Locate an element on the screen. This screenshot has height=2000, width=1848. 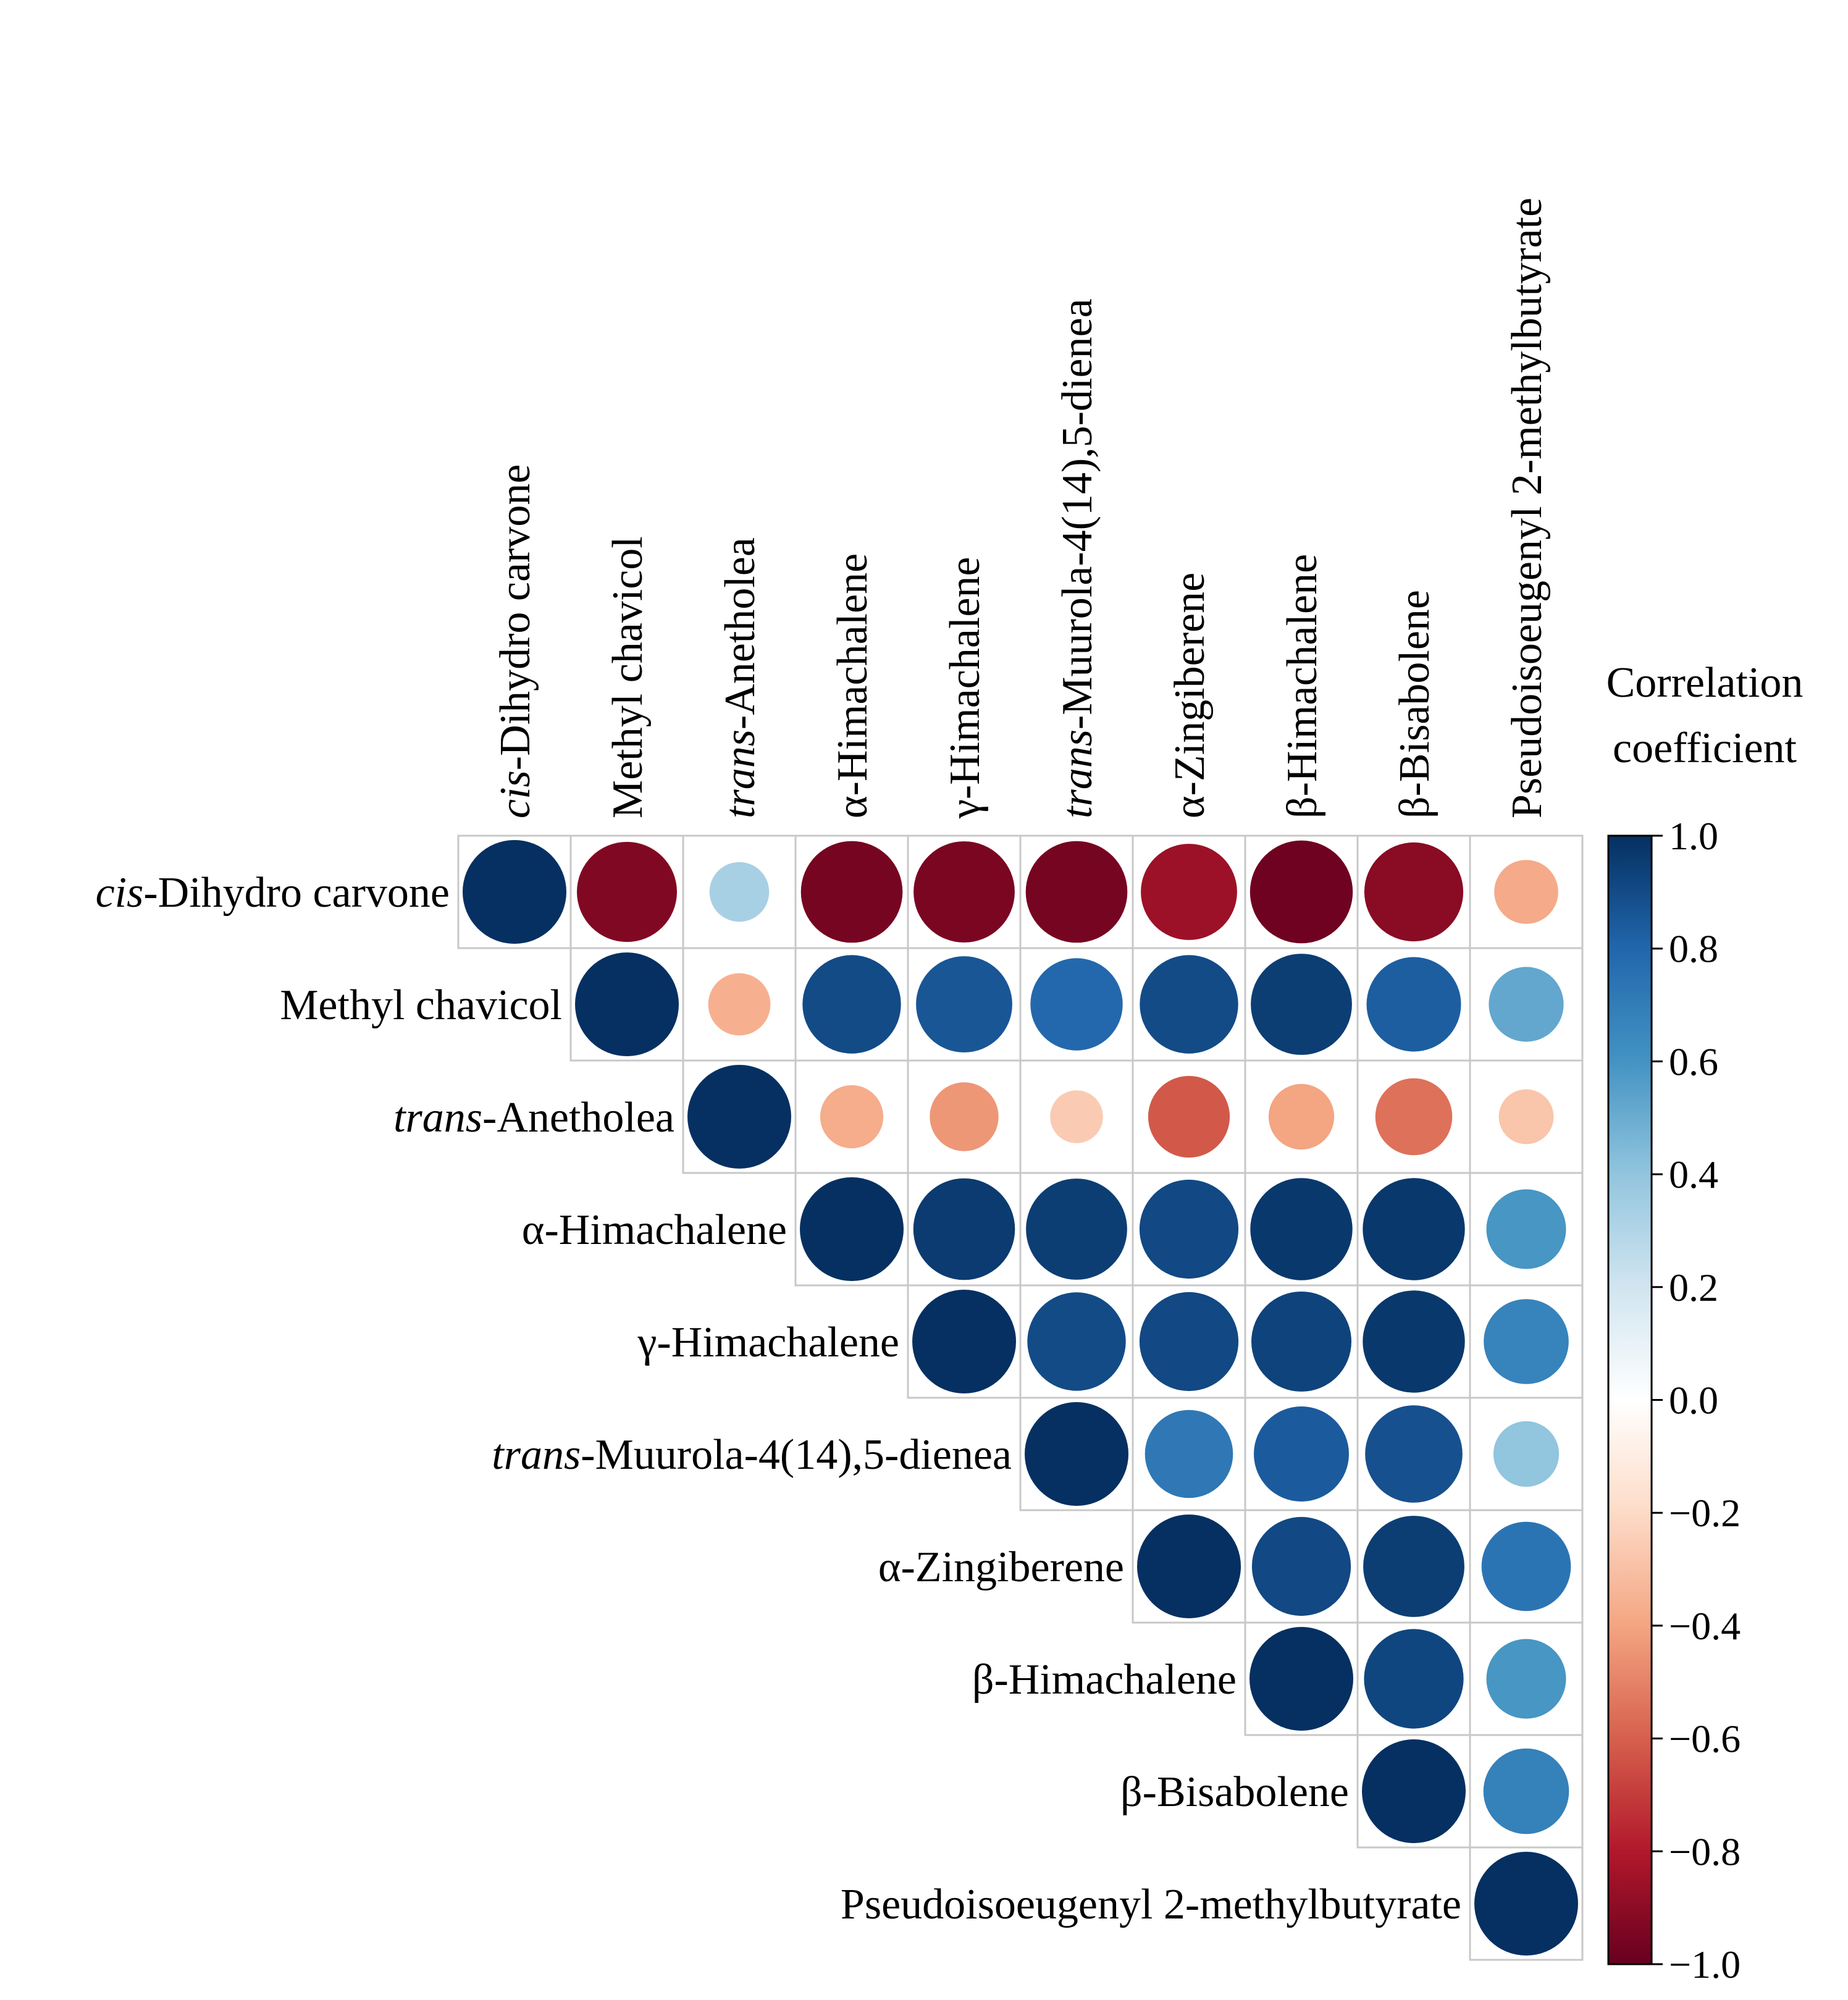
row-label-7: β-Himachalene is located at coordinates (1104, 1680).